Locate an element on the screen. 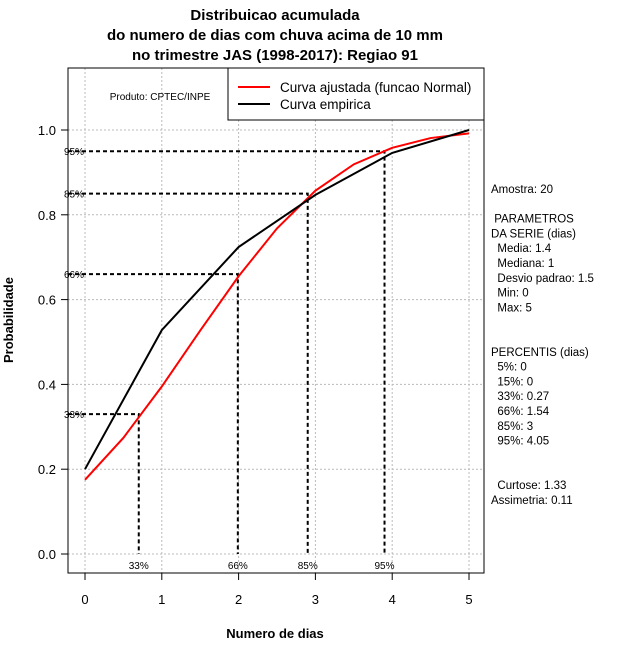  stats-line: PERCENTIS (dias) is located at coordinates (540, 353).